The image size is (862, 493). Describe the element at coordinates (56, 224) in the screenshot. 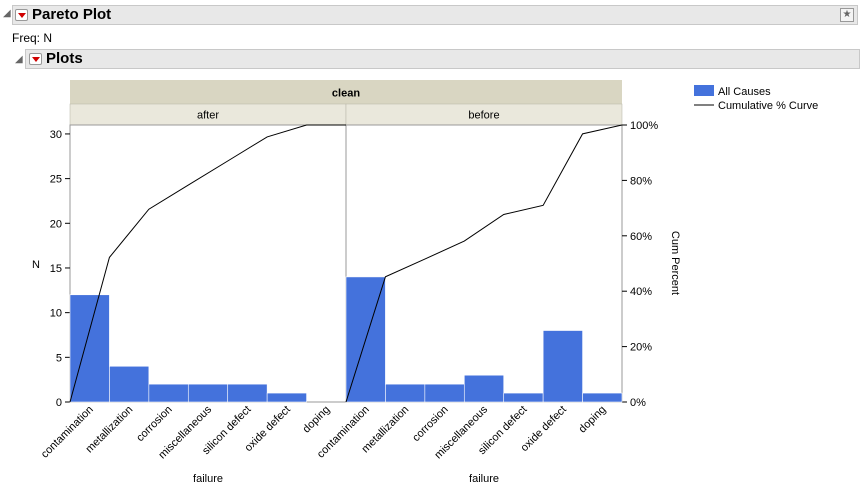

I see `y-tick-label: 20` at that location.